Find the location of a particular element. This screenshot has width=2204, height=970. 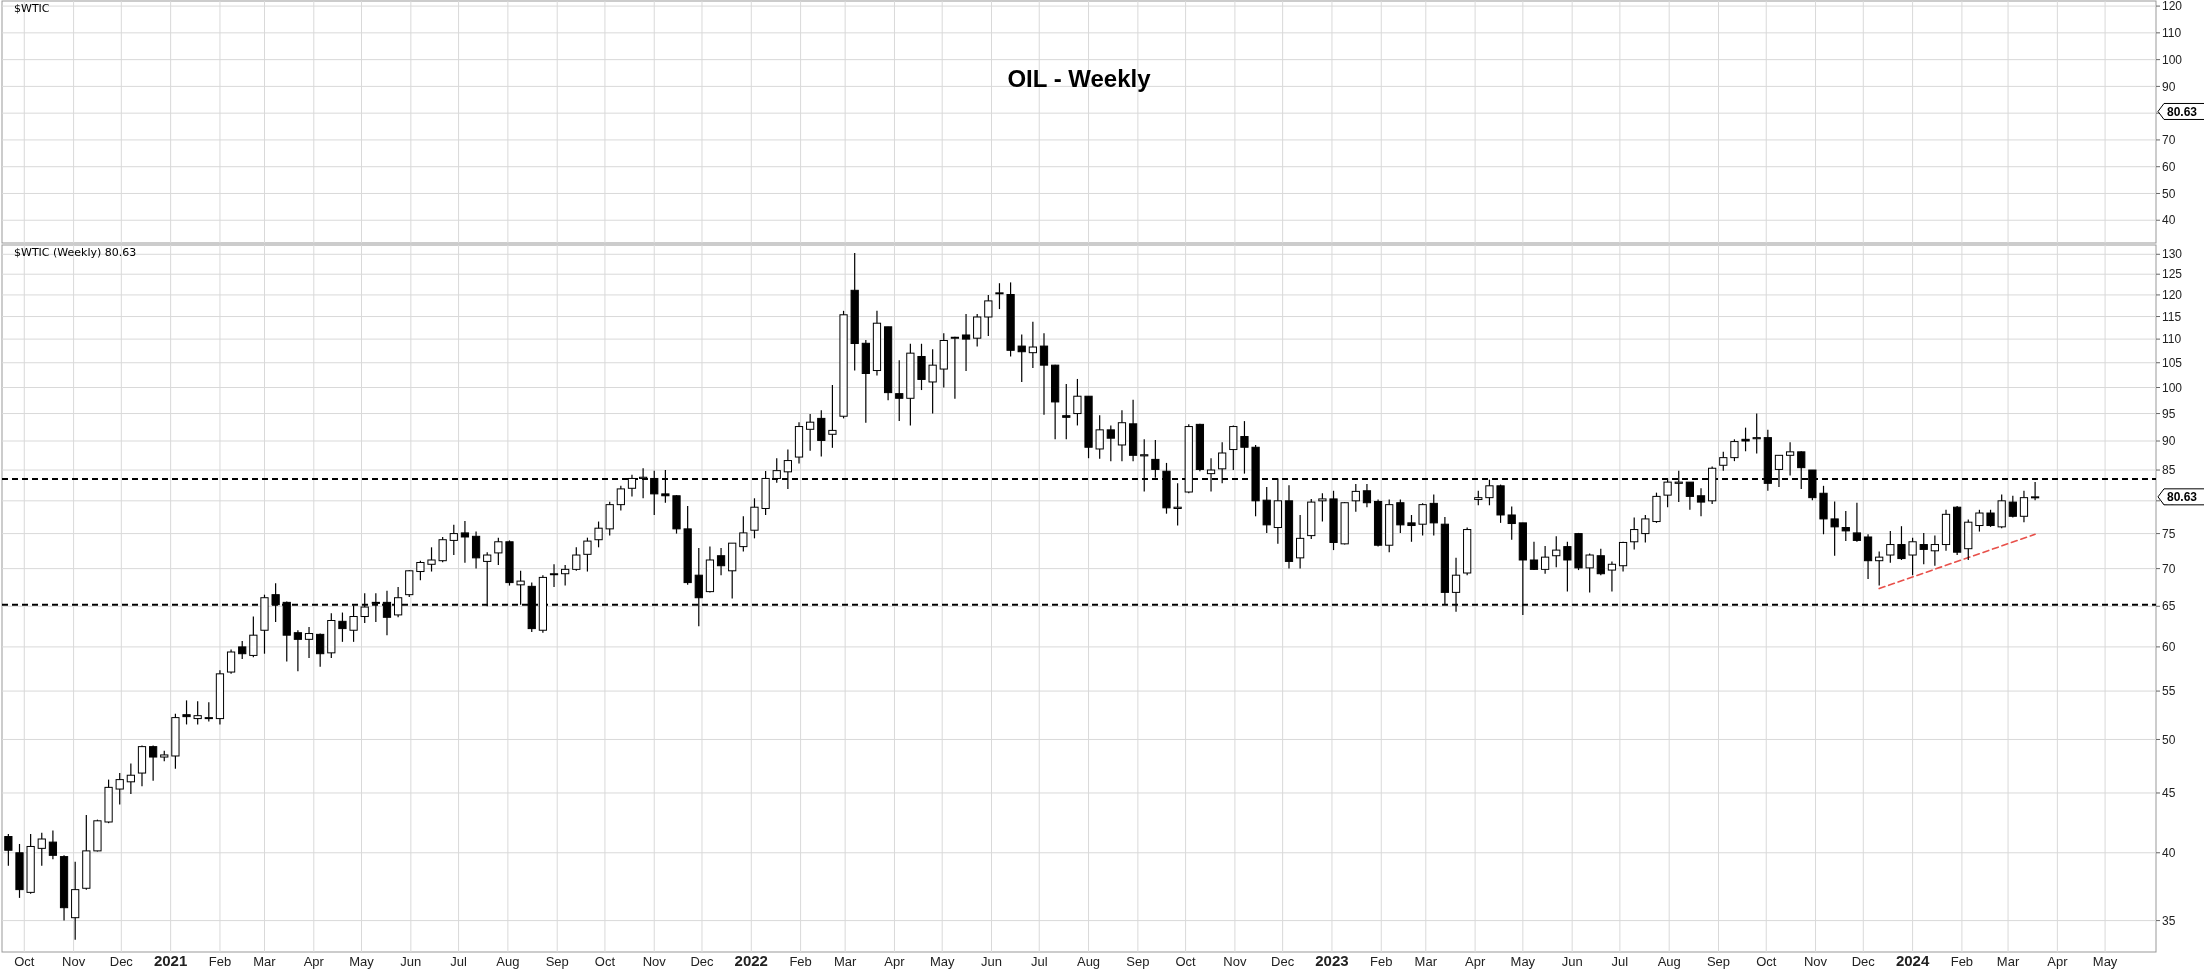

y-tick-label: 95 is located at coordinates (2169, 413).